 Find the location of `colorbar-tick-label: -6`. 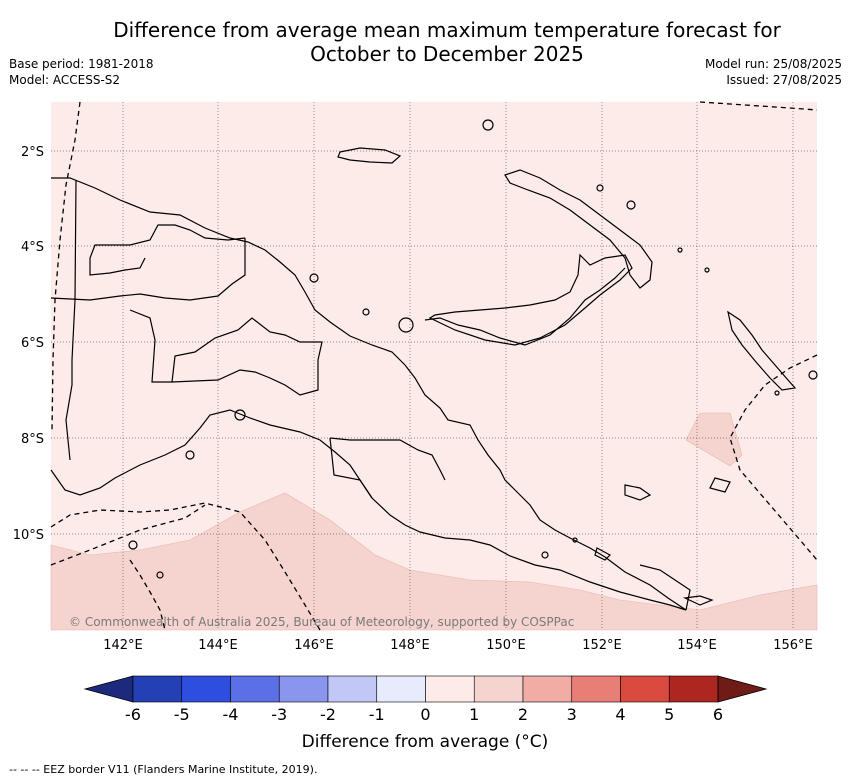

colorbar-tick-label: -6 is located at coordinates (133, 714).